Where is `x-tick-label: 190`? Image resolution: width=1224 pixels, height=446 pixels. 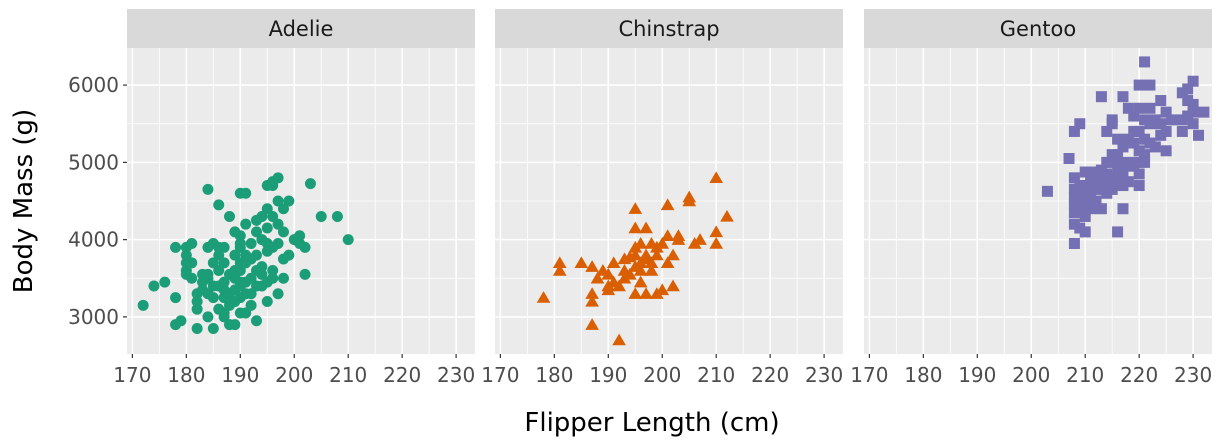 x-tick-label: 190 is located at coordinates (240, 375).